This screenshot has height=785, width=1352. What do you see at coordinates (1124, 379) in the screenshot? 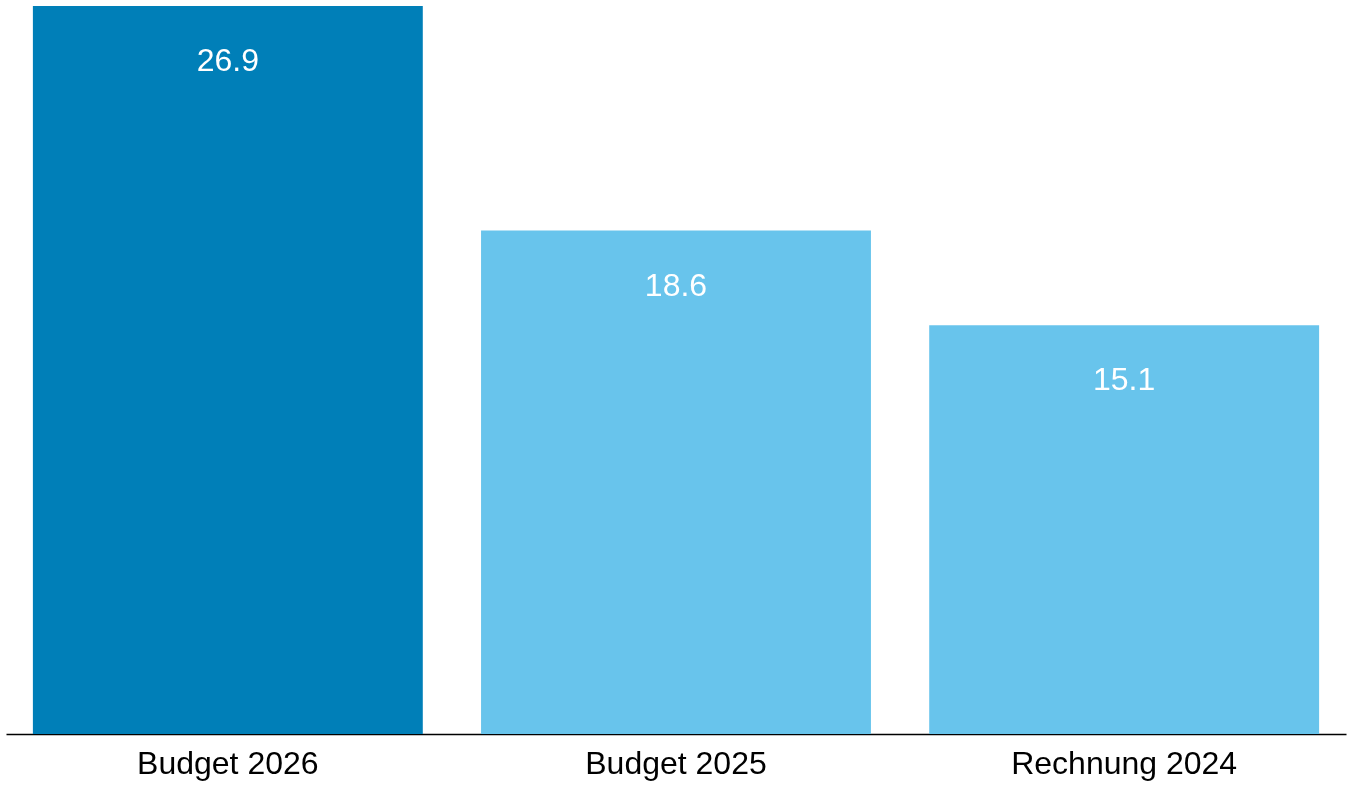
I see `data-label: 15.1` at bounding box center [1124, 379].